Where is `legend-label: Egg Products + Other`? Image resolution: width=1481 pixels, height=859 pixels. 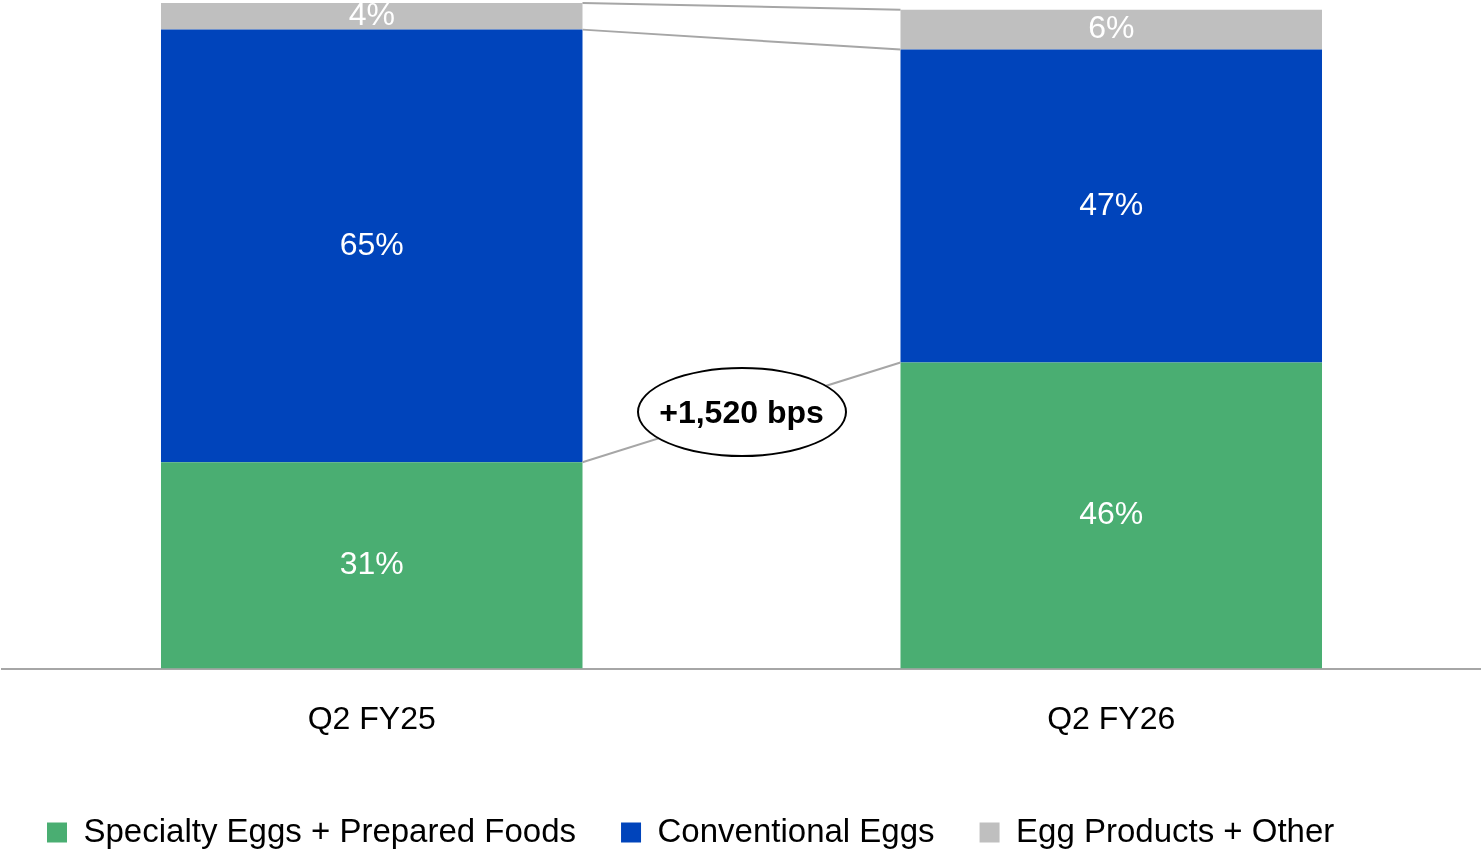
legend-label: Egg Products + Other is located at coordinates (1175, 830).